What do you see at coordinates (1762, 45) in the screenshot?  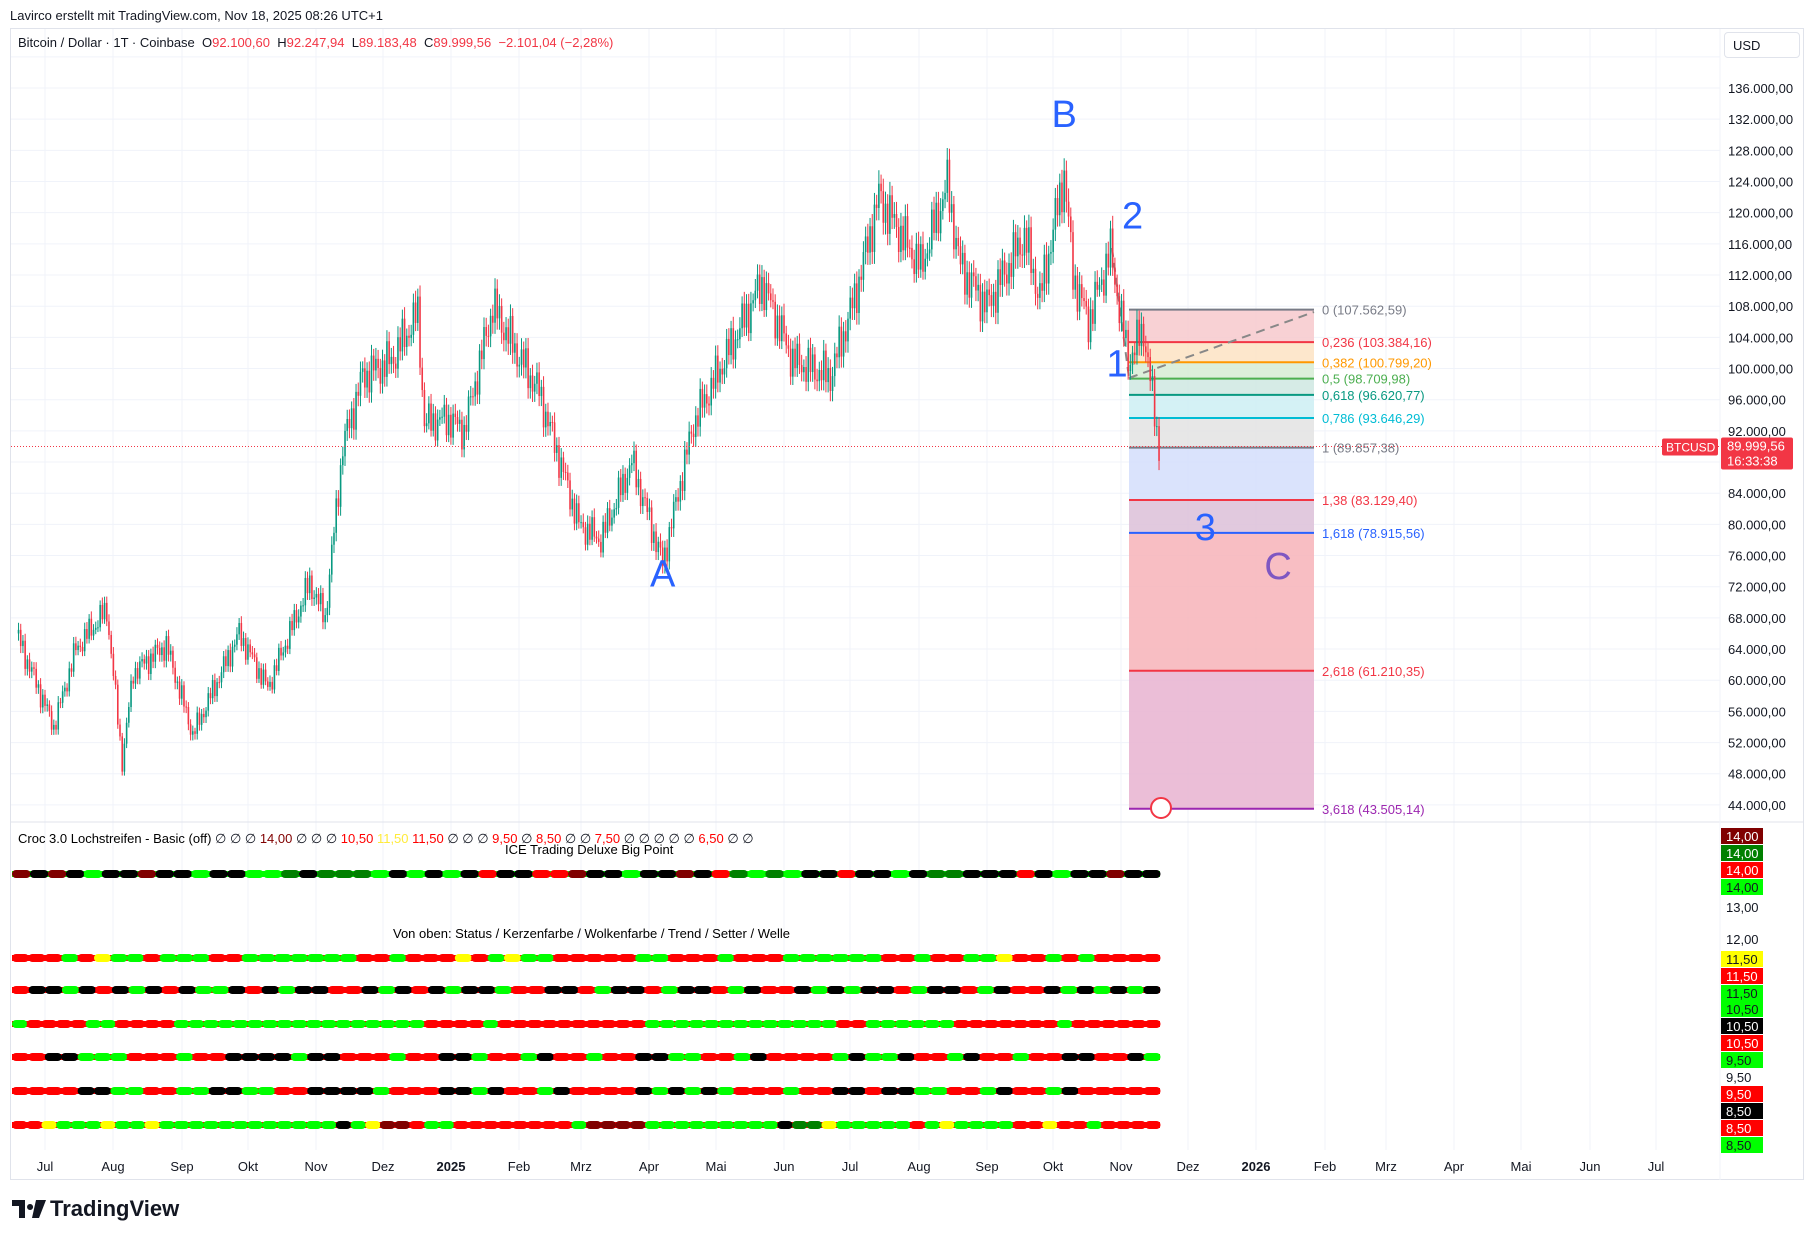 I see `currency-button: USD` at bounding box center [1762, 45].